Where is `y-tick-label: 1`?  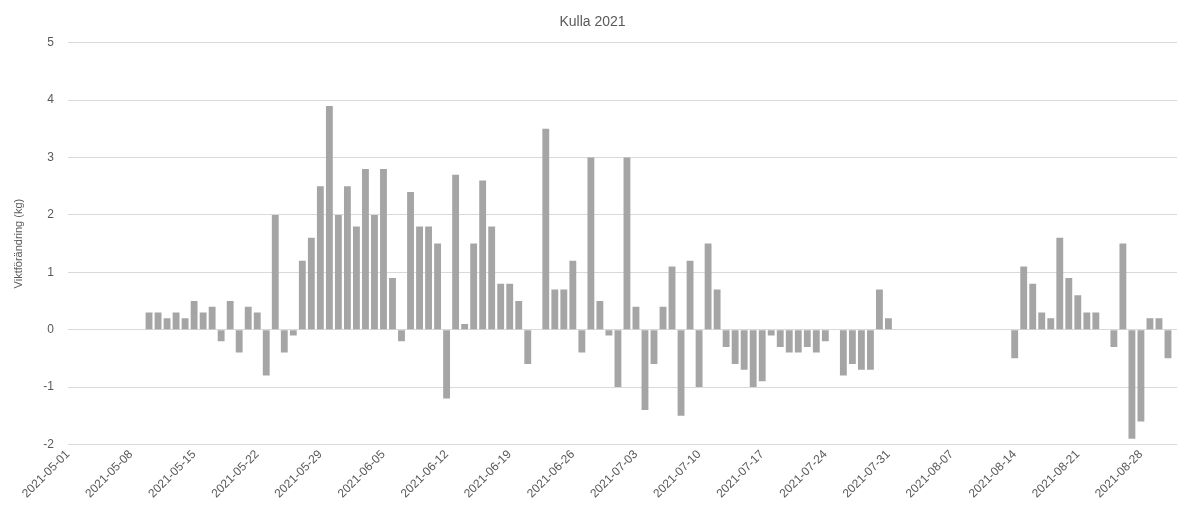
y-tick-label: 1 is located at coordinates (51, 271).